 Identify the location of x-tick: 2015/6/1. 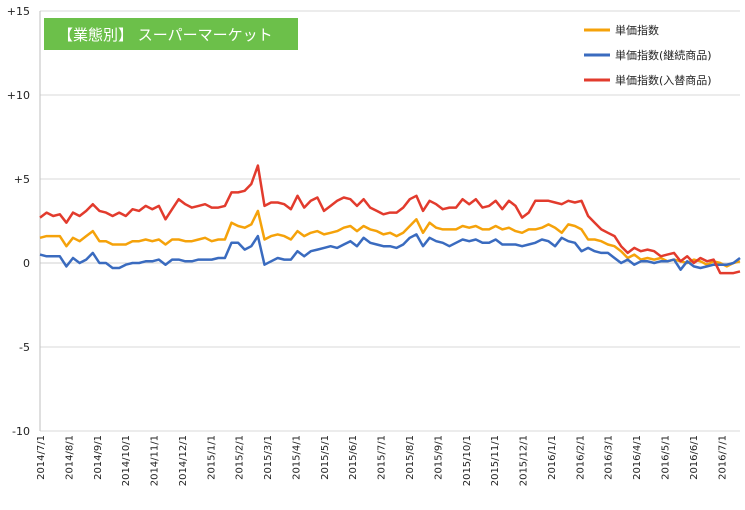
(353, 457).